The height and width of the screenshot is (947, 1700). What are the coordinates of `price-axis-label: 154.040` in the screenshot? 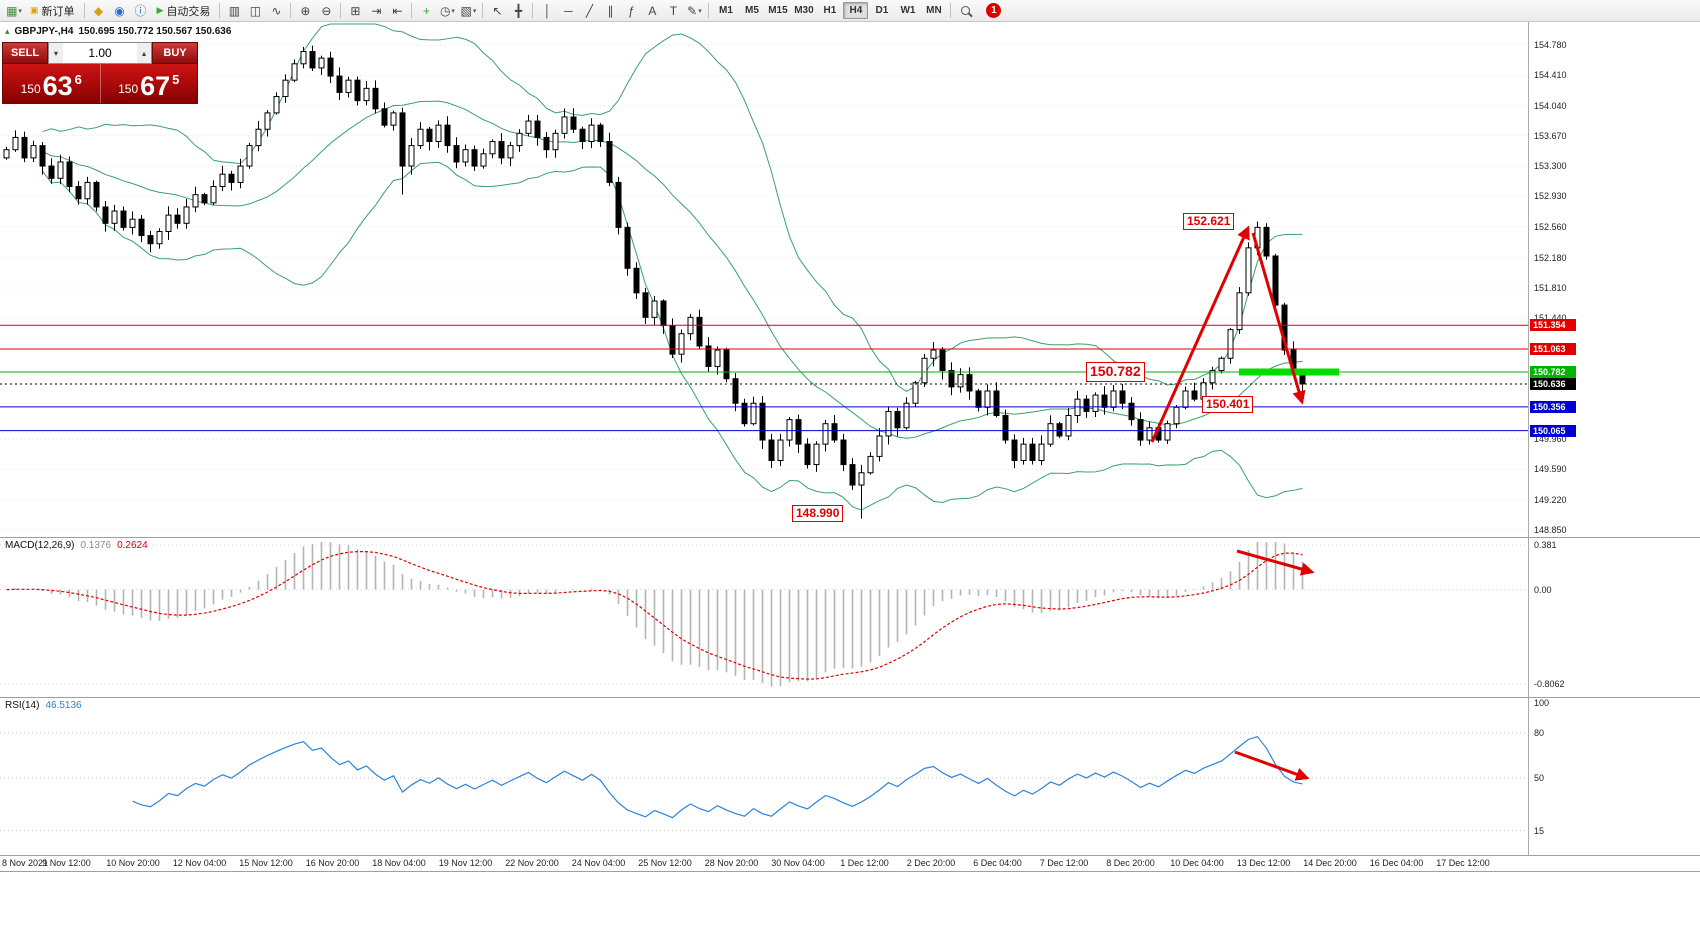 It's located at (1550, 105).